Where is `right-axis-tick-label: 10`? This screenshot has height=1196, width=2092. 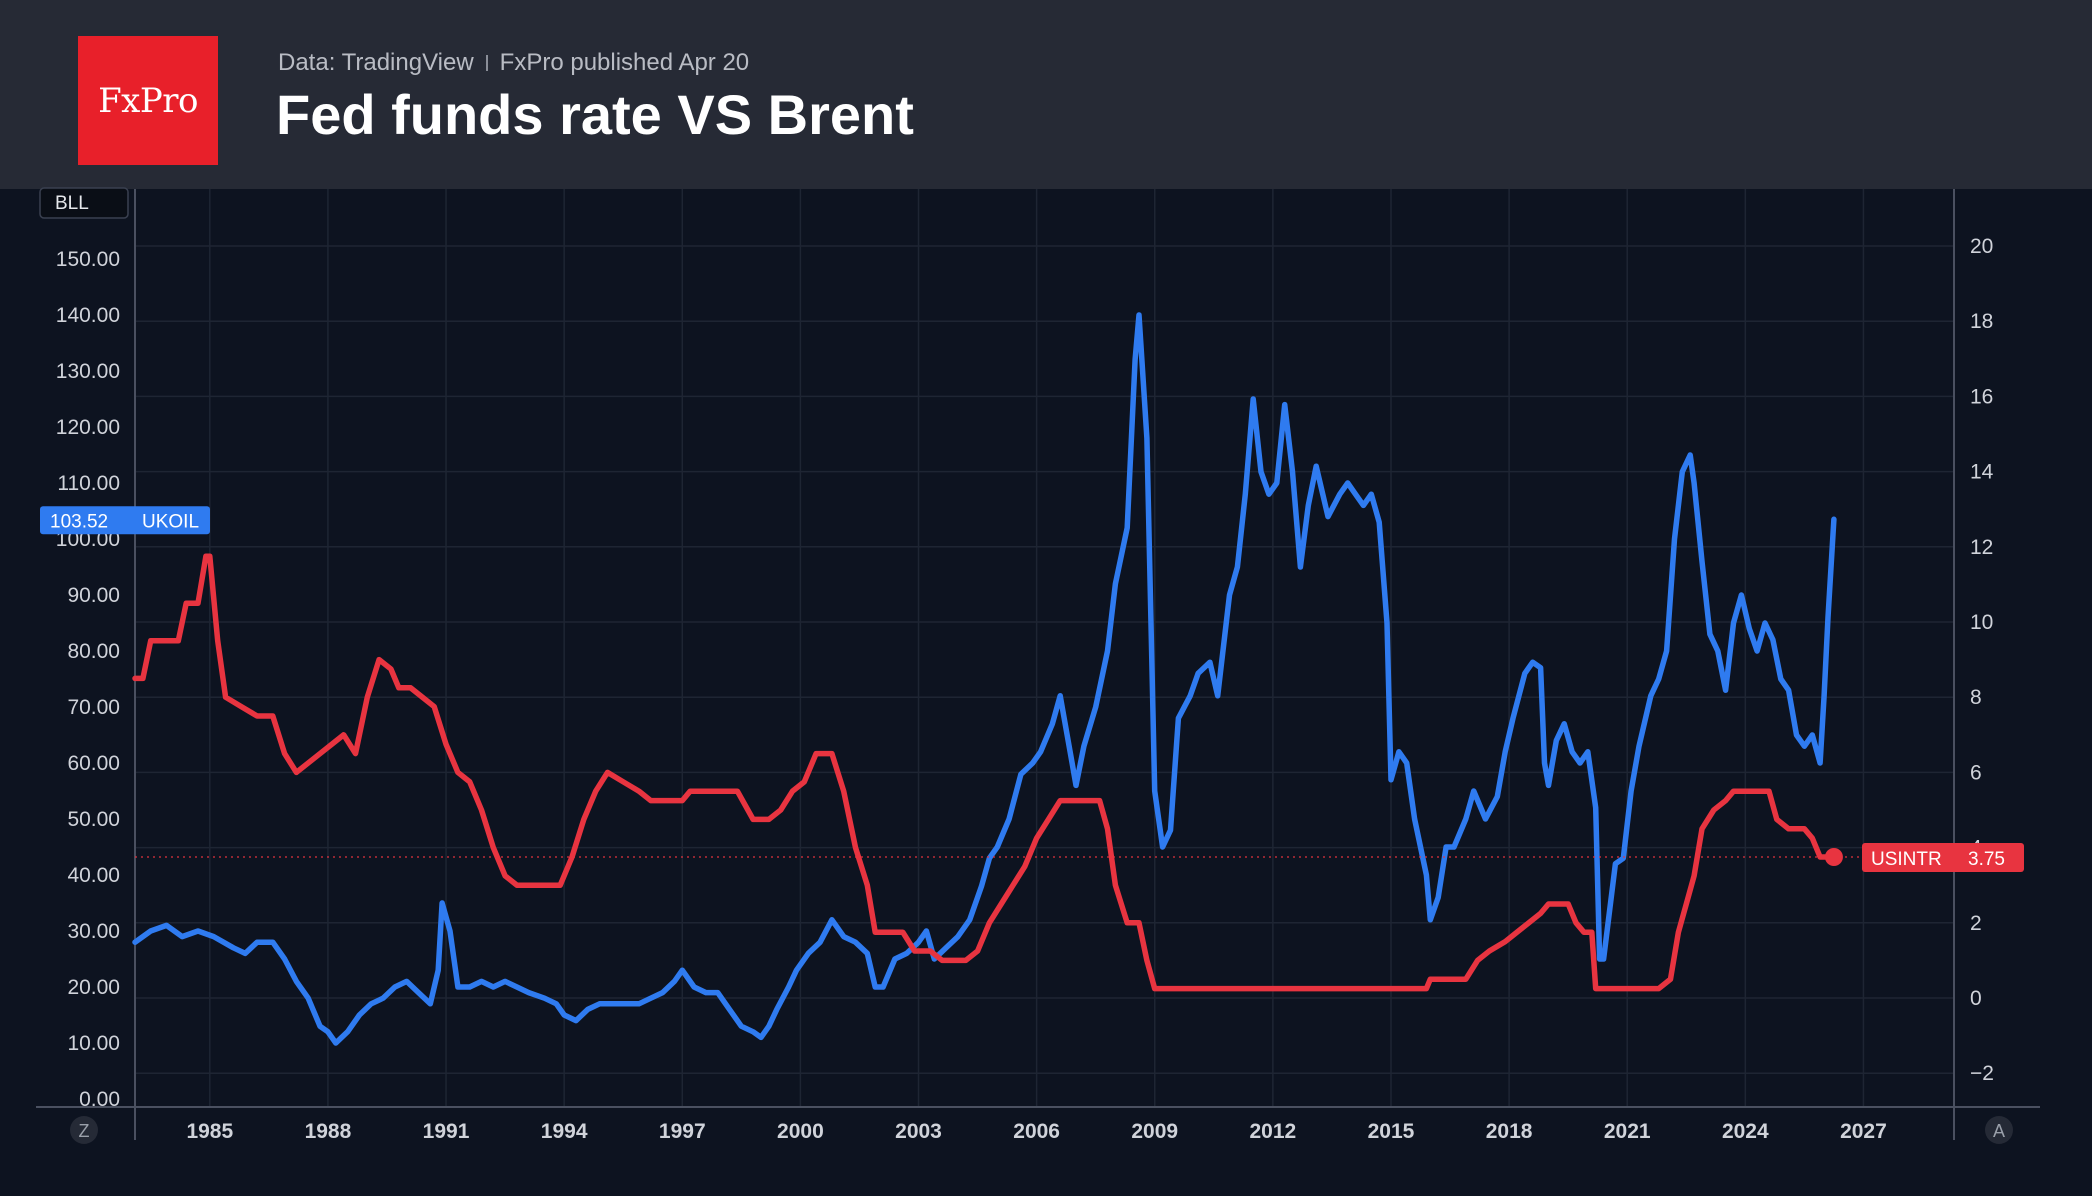
right-axis-tick-label: 10 is located at coordinates (1981, 622).